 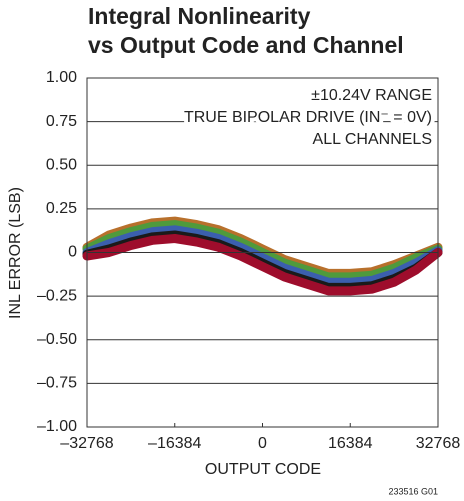 I want to click on annotation: ALL CHANNELS, so click(x=372, y=139).